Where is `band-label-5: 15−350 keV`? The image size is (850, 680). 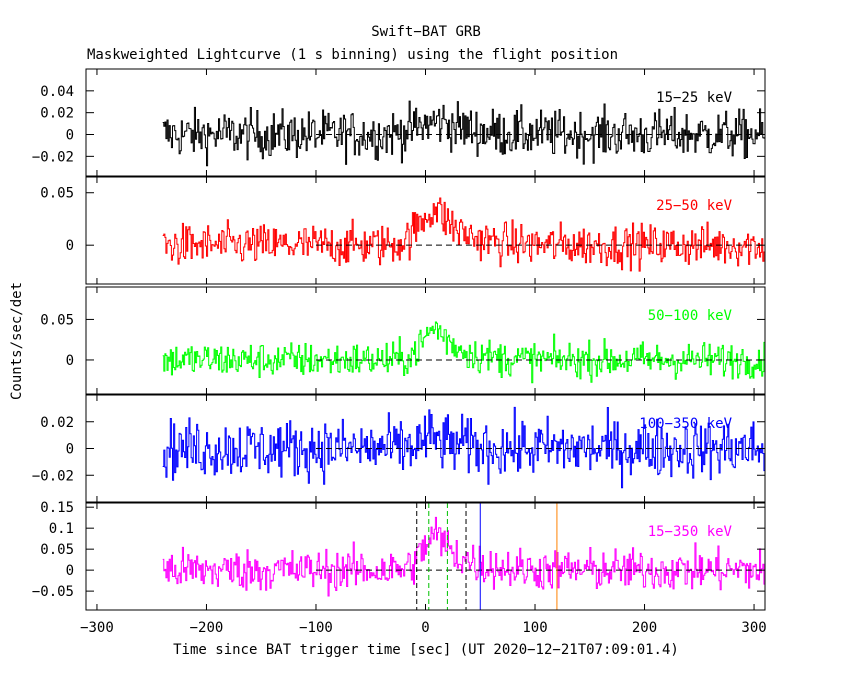 band-label-5: 15−350 keV is located at coordinates (690, 532).